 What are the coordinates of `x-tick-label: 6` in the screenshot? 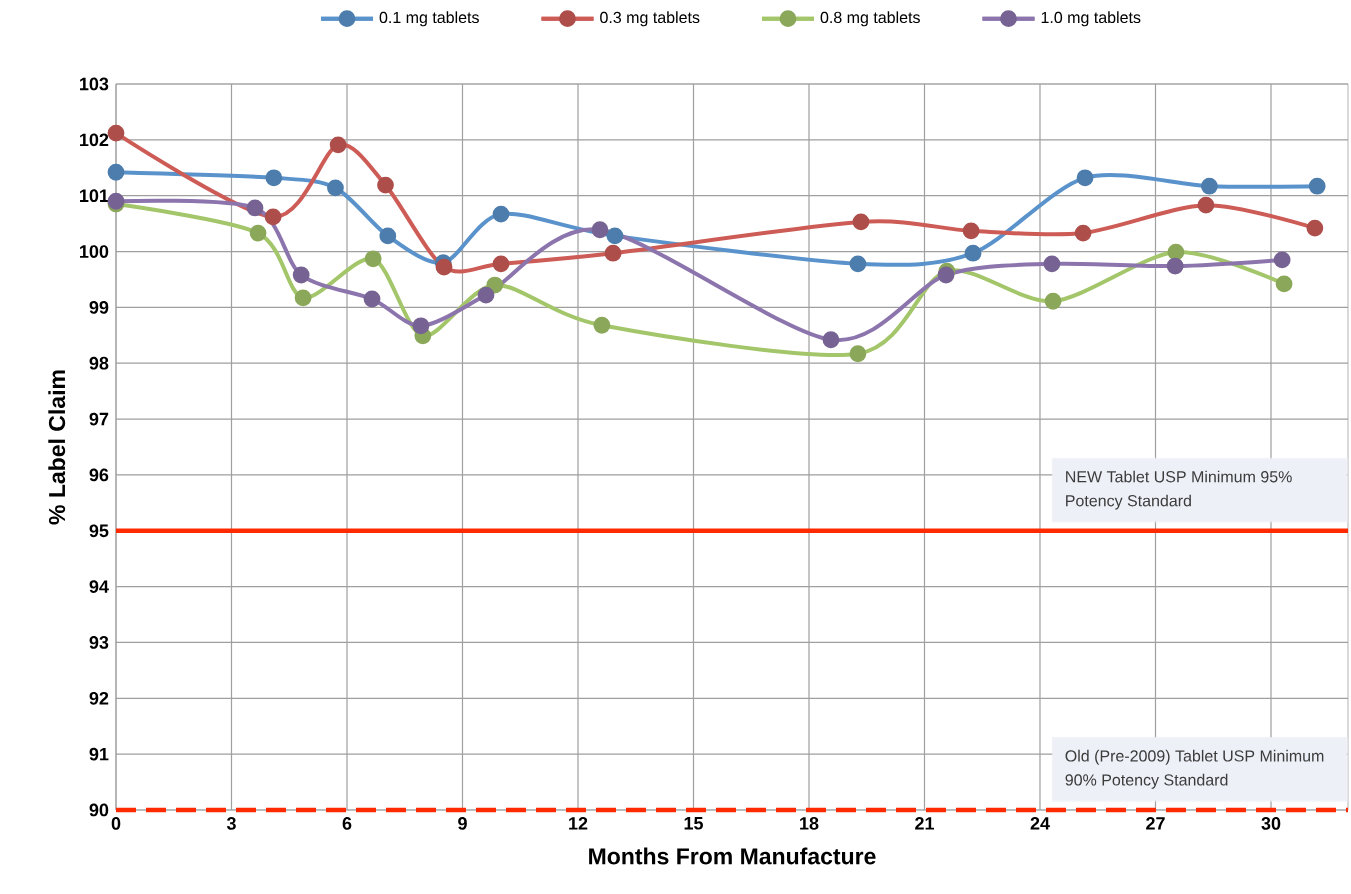 It's located at (347, 823).